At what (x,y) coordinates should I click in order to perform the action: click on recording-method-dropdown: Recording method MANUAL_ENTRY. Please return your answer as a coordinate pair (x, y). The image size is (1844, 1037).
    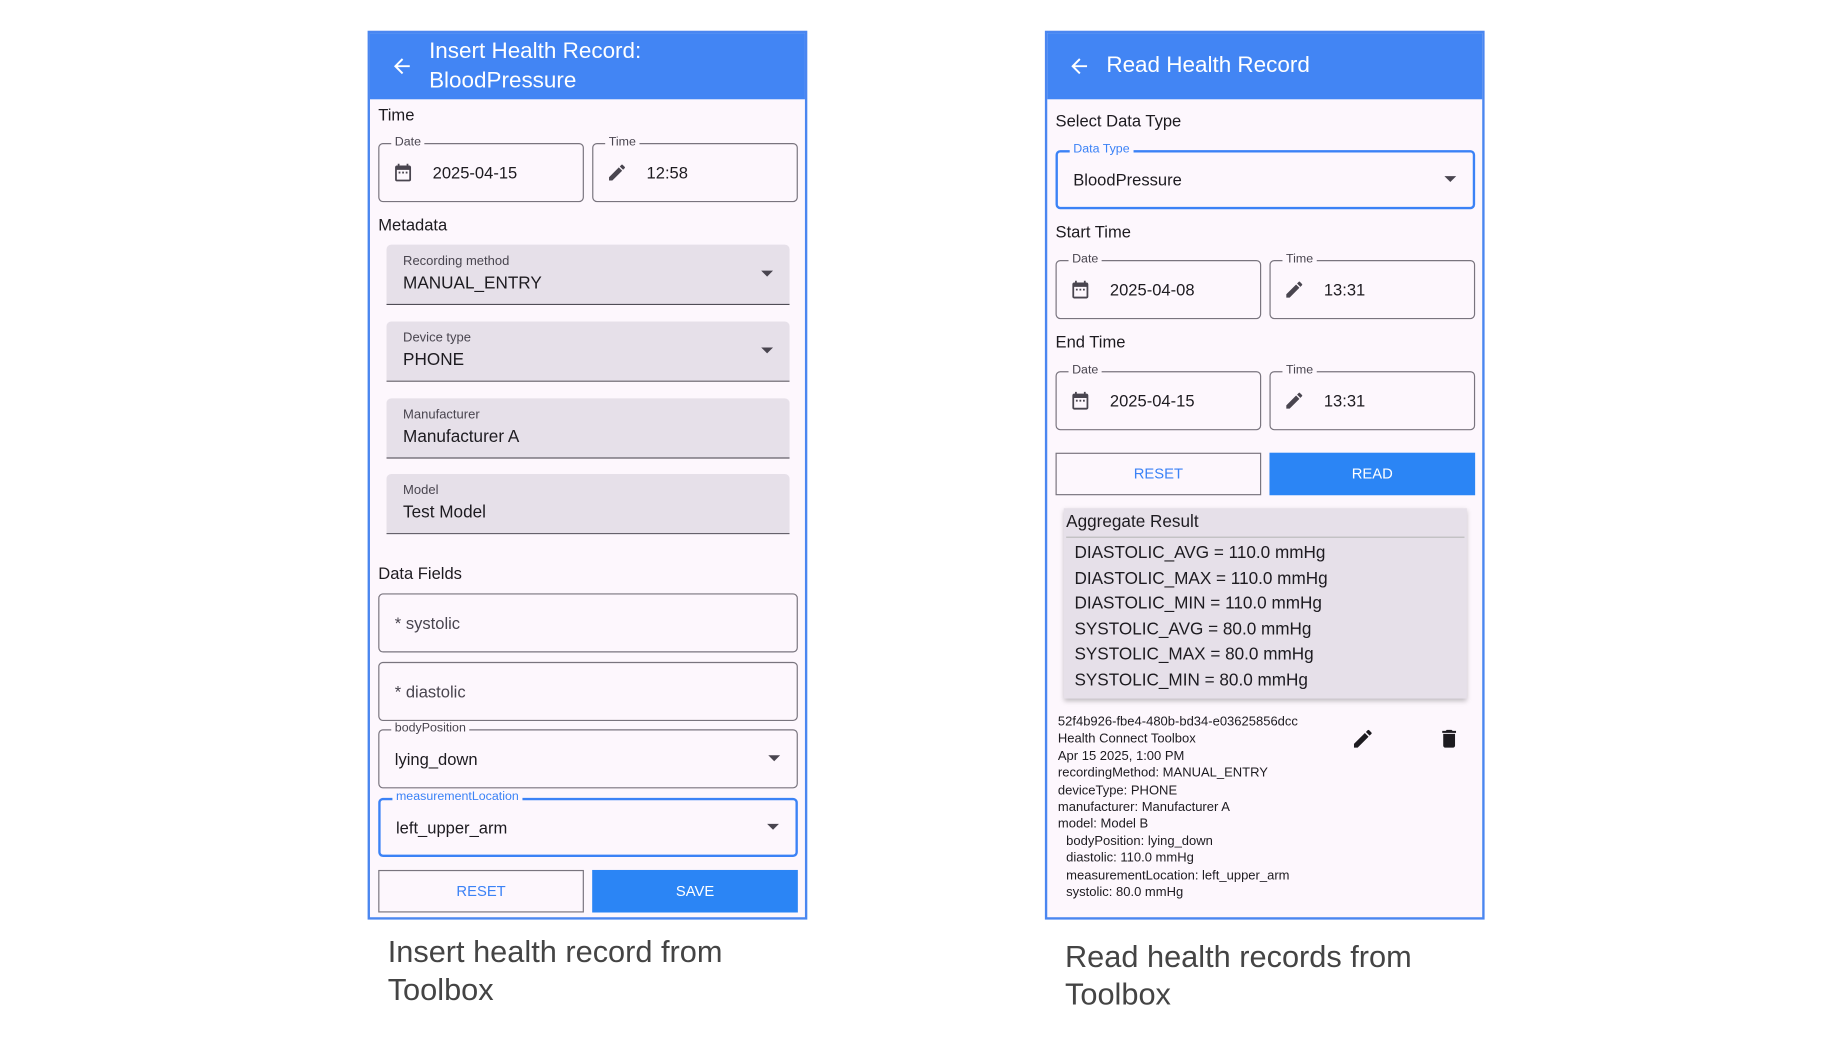
    Looking at the image, I should click on (588, 274).